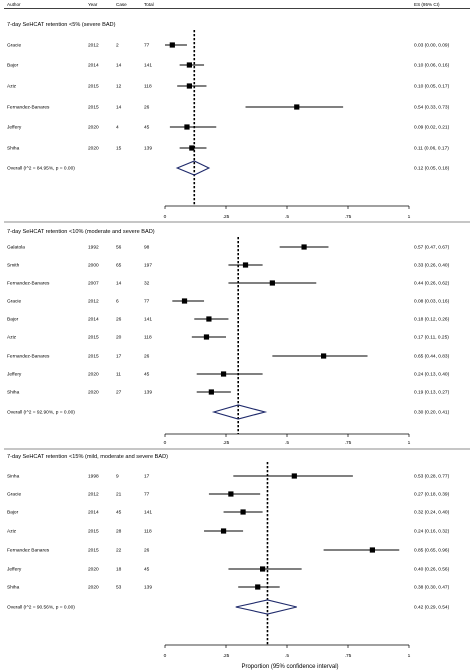 The height and width of the screenshot is (672, 474). Describe the element at coordinates (228, 531) in the screenshot. I see `study-row: Aziz 2015 28 118 0.24 (0.16, 0.32)` at that location.